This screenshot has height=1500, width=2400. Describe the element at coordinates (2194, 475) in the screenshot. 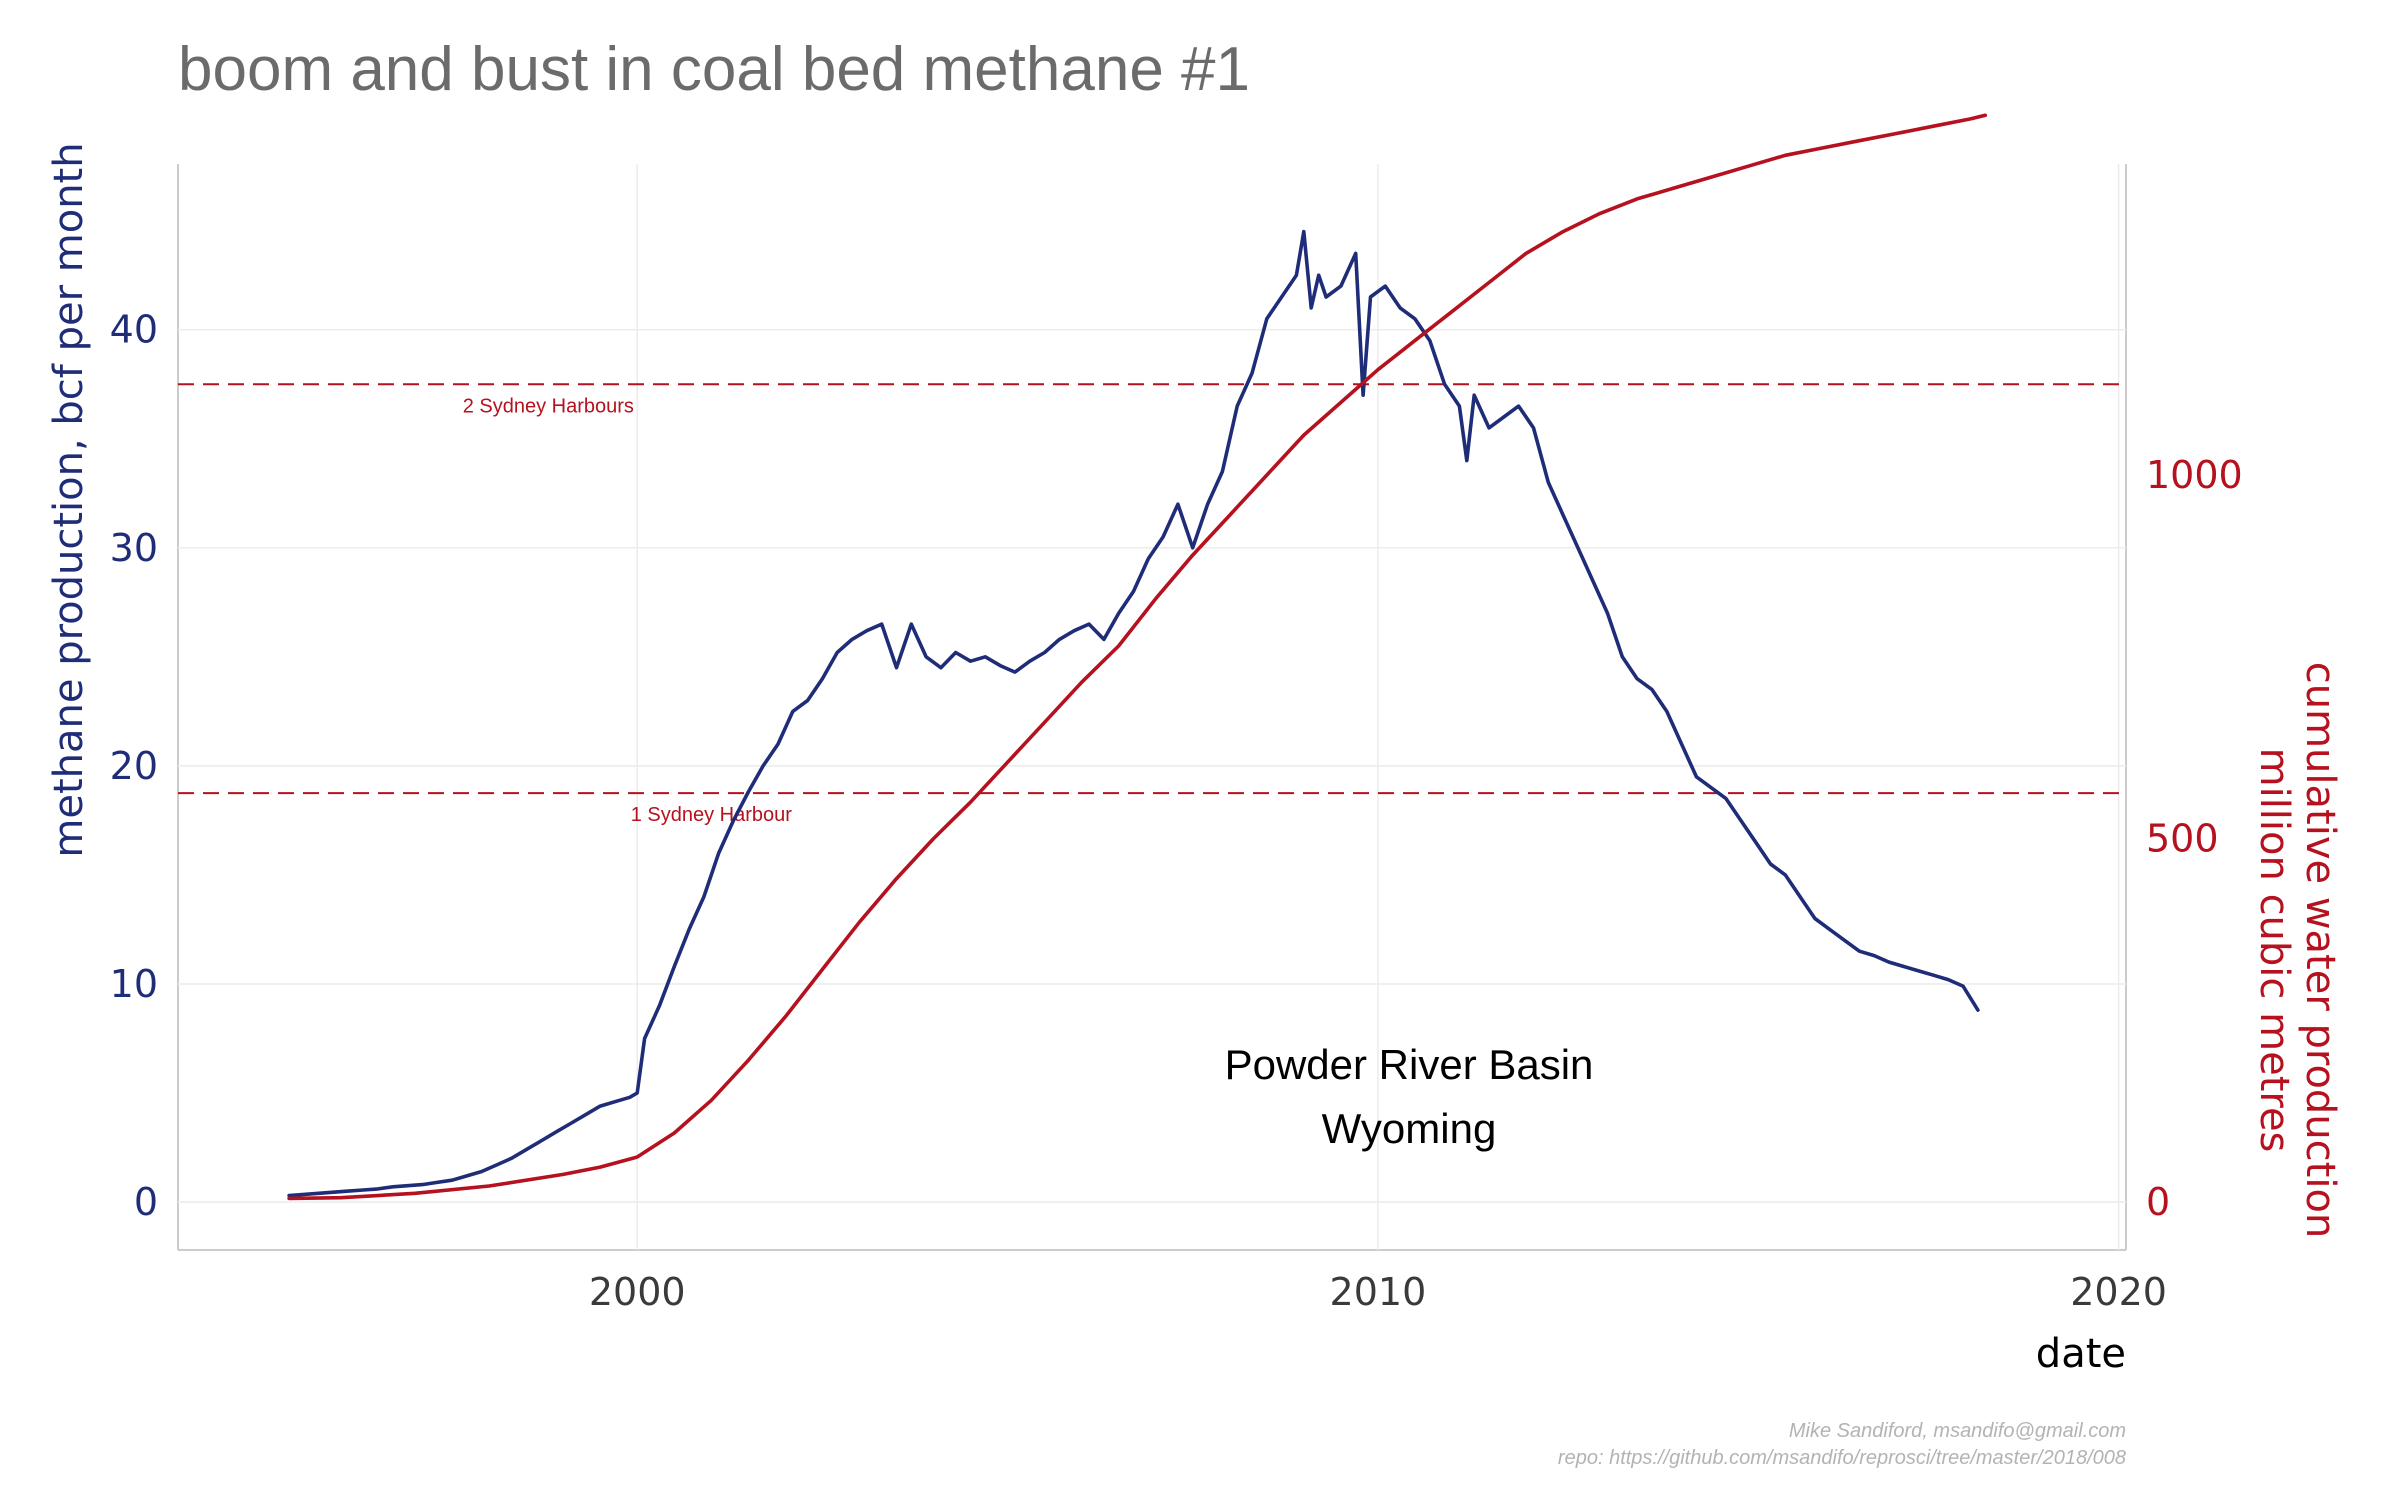

I see `y-tick-label-right: 1000` at that location.